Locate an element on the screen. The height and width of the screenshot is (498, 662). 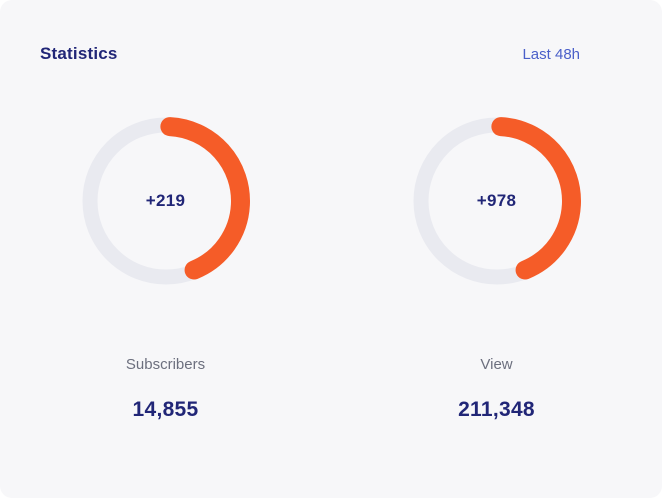
views-label: View is located at coordinates (496, 364).